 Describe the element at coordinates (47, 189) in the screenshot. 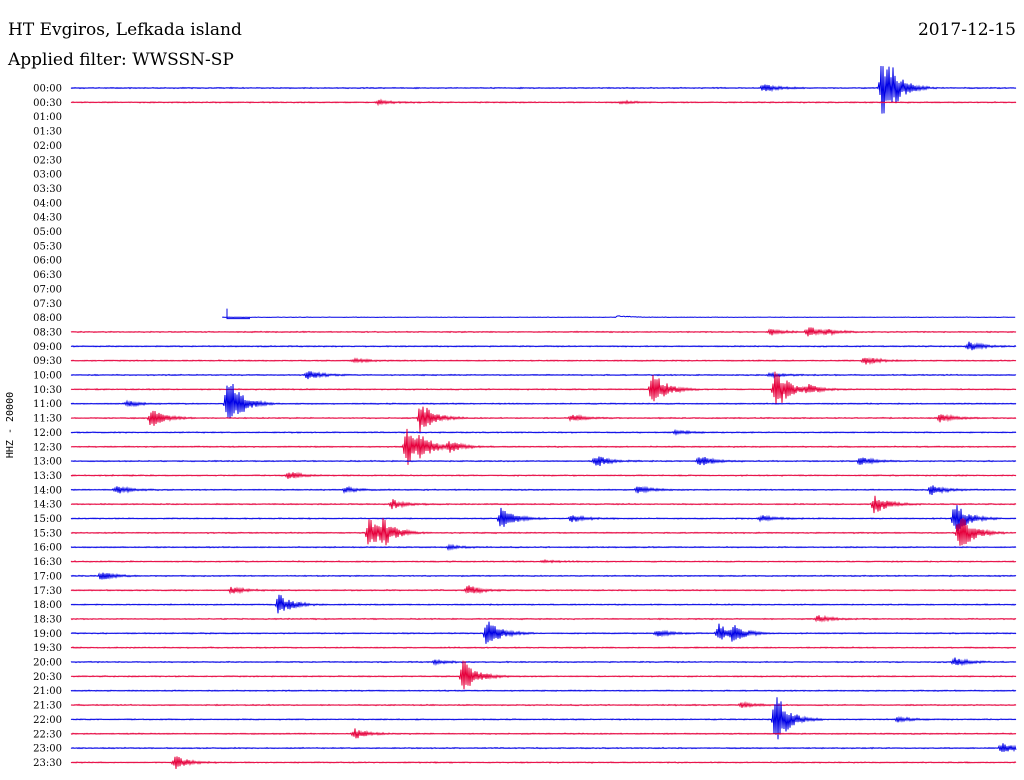

I see `time-label: 03:30` at that location.